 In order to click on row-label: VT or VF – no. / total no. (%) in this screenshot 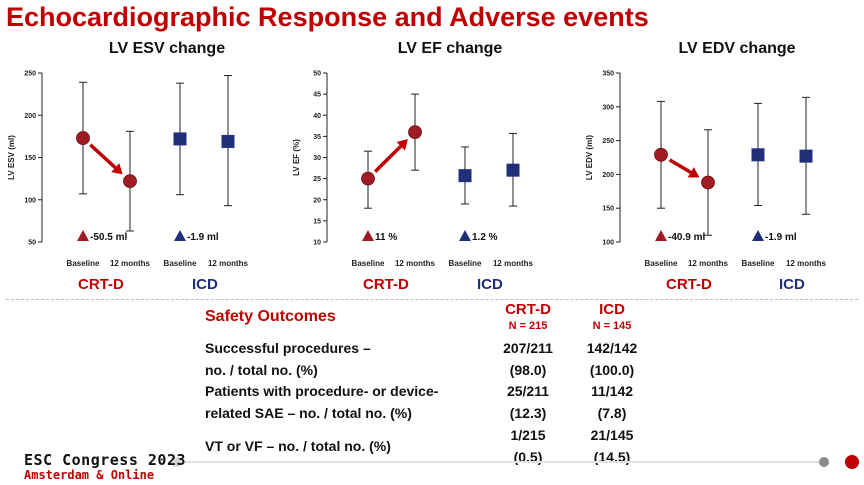, I will do `click(298, 446)`.